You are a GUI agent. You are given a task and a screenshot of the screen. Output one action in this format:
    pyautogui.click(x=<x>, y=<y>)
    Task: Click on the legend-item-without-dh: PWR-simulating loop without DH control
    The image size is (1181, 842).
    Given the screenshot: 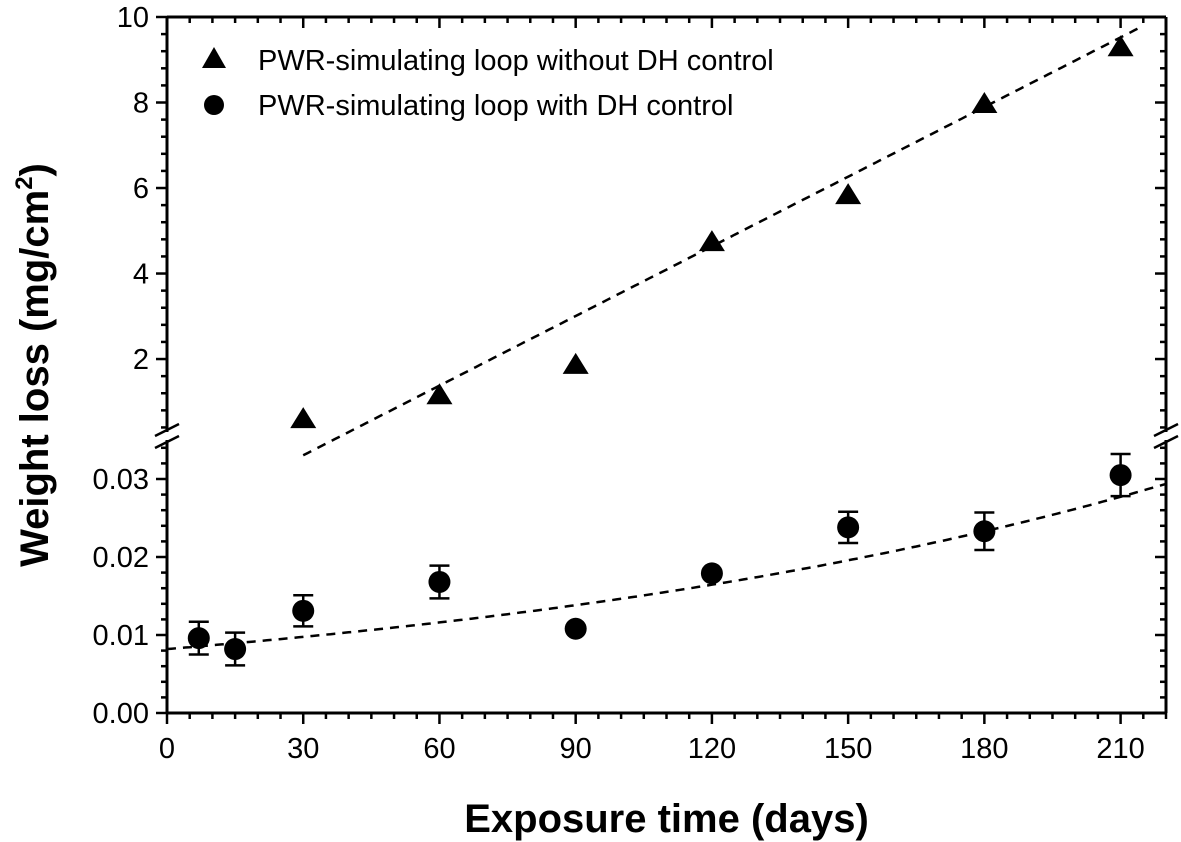 What is the action you would take?
    pyautogui.click(x=488, y=61)
    